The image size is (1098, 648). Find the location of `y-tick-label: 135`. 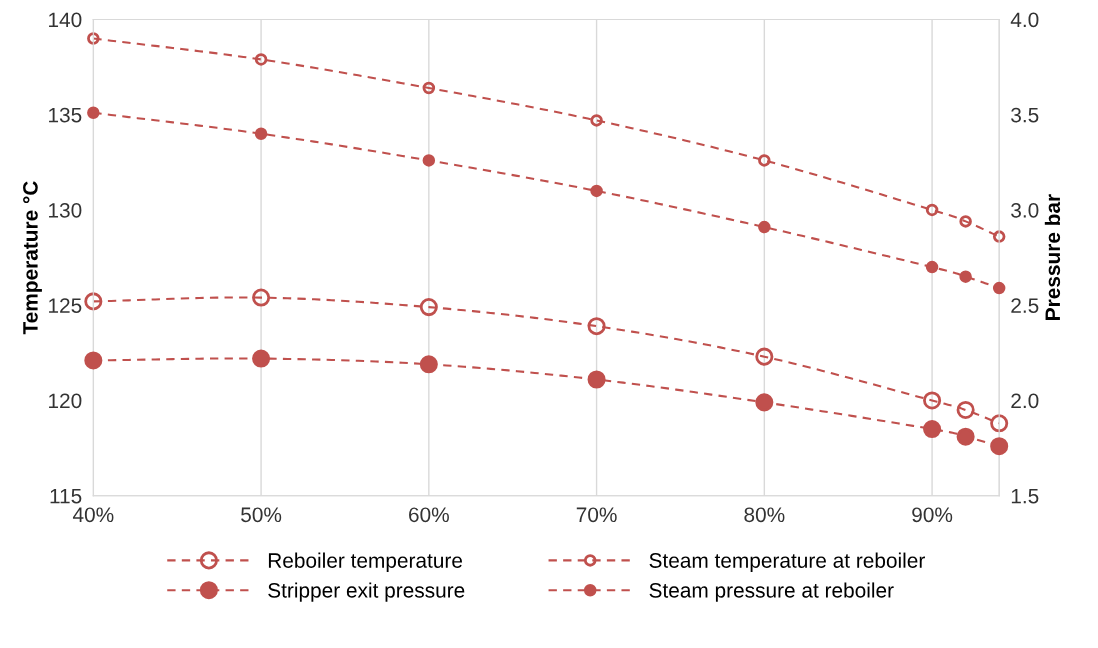

y-tick-label: 135 is located at coordinates (65, 115).